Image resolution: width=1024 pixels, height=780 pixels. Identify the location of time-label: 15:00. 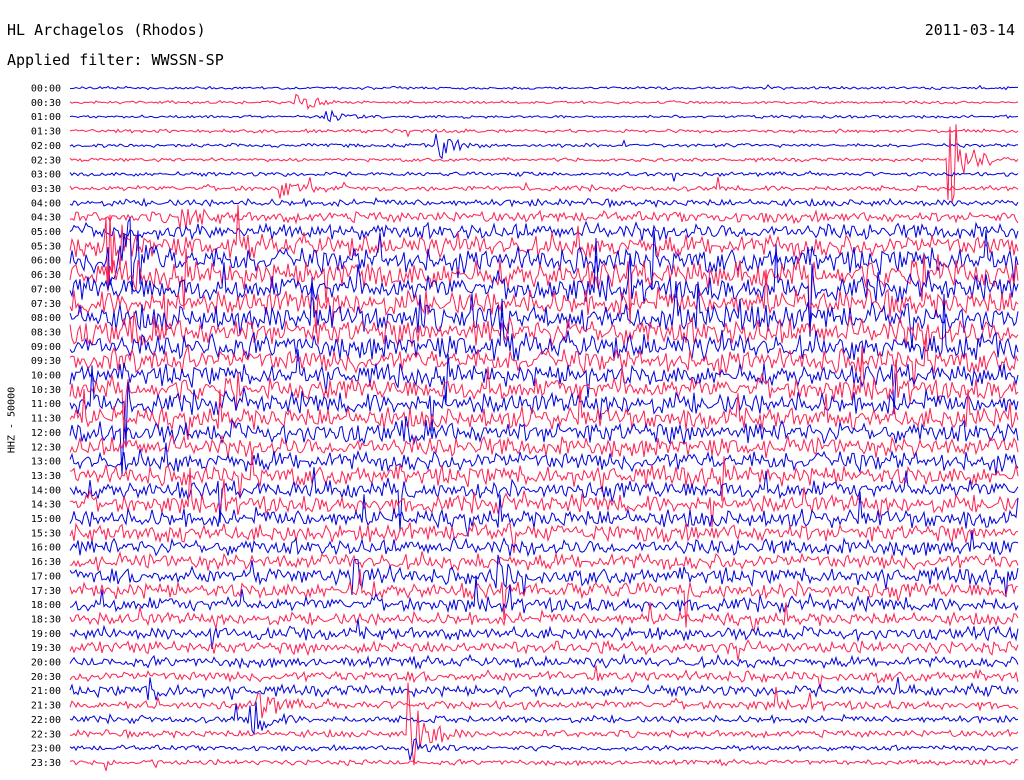
(46, 519).